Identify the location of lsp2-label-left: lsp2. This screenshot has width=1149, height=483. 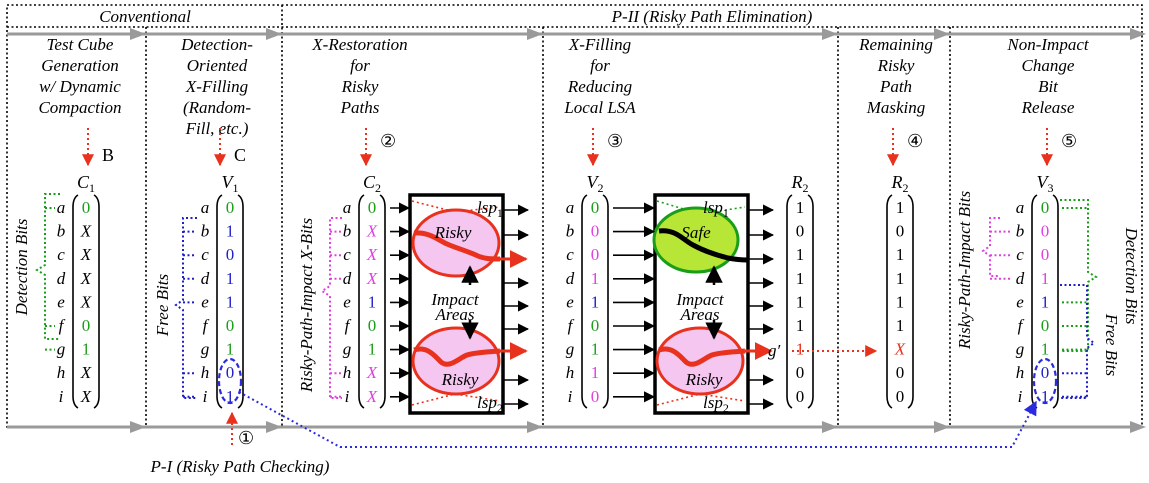
(490, 404).